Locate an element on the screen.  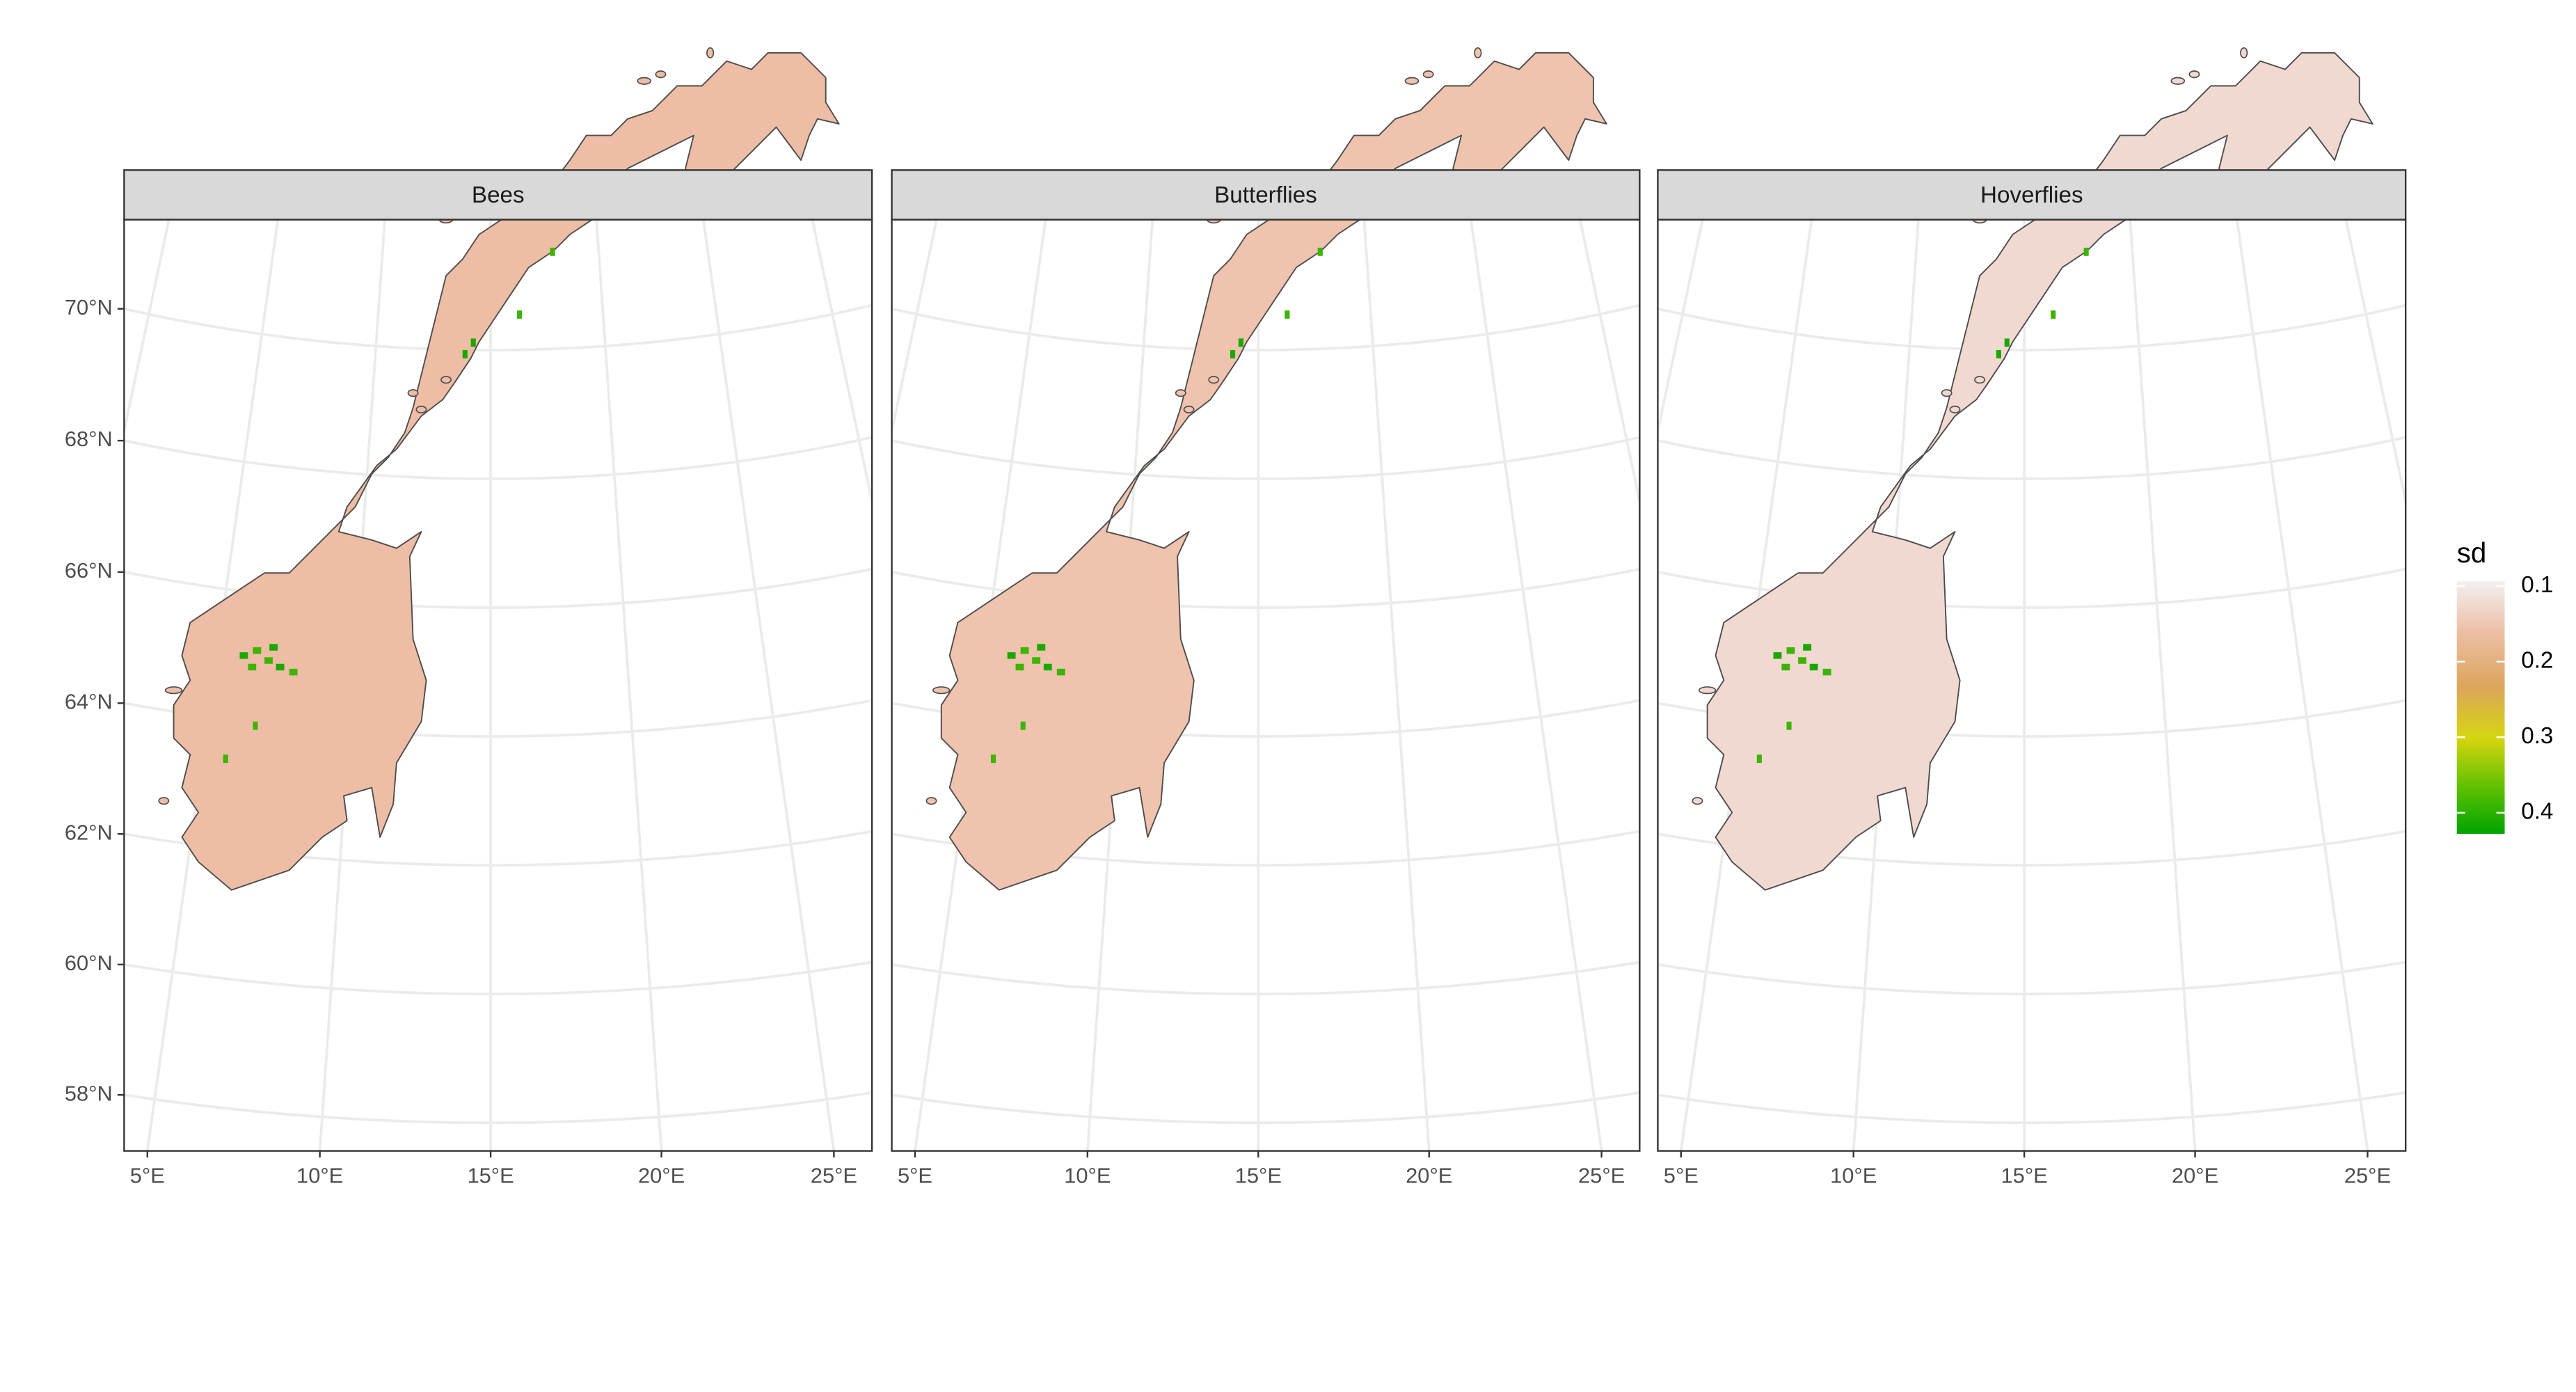
y-tick-label: 66°N is located at coordinates (89, 570).